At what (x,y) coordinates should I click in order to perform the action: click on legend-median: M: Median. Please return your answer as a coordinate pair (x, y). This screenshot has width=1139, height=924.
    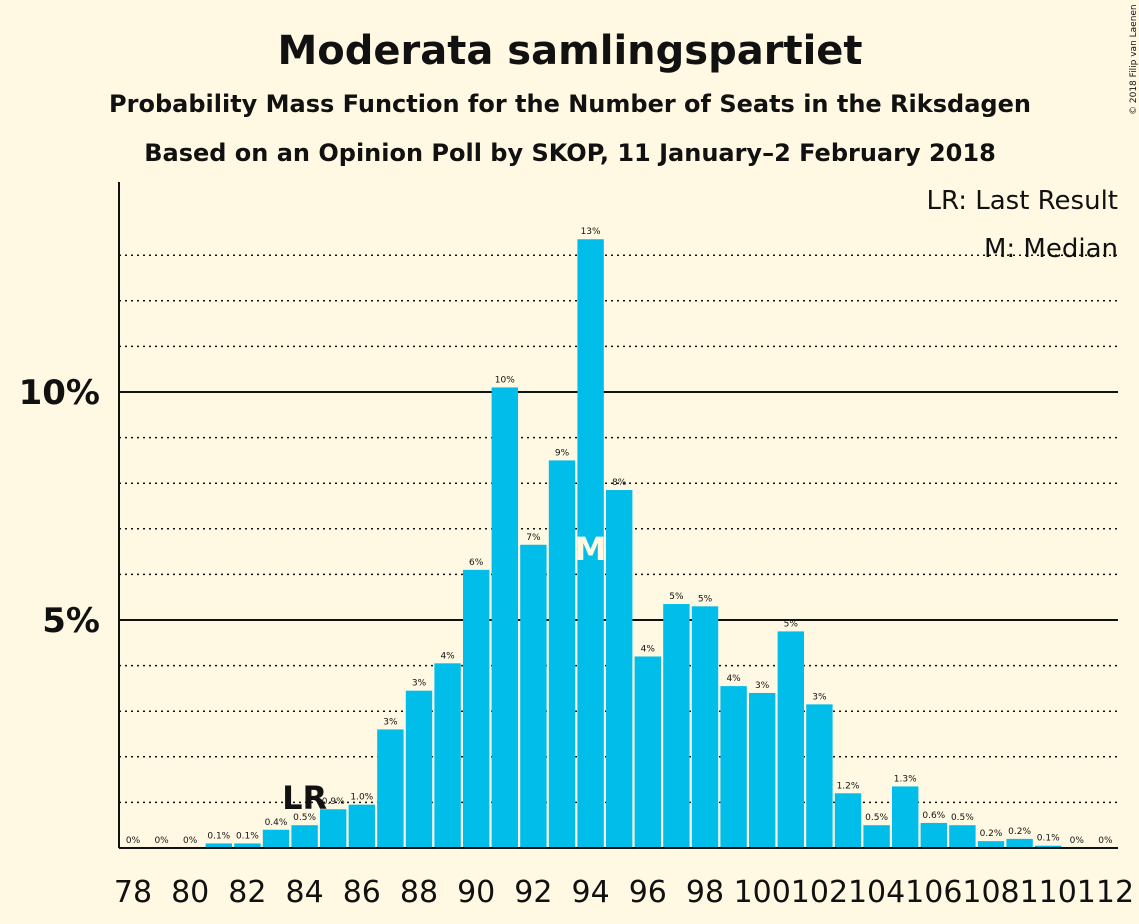
    Looking at the image, I should click on (1051, 249).